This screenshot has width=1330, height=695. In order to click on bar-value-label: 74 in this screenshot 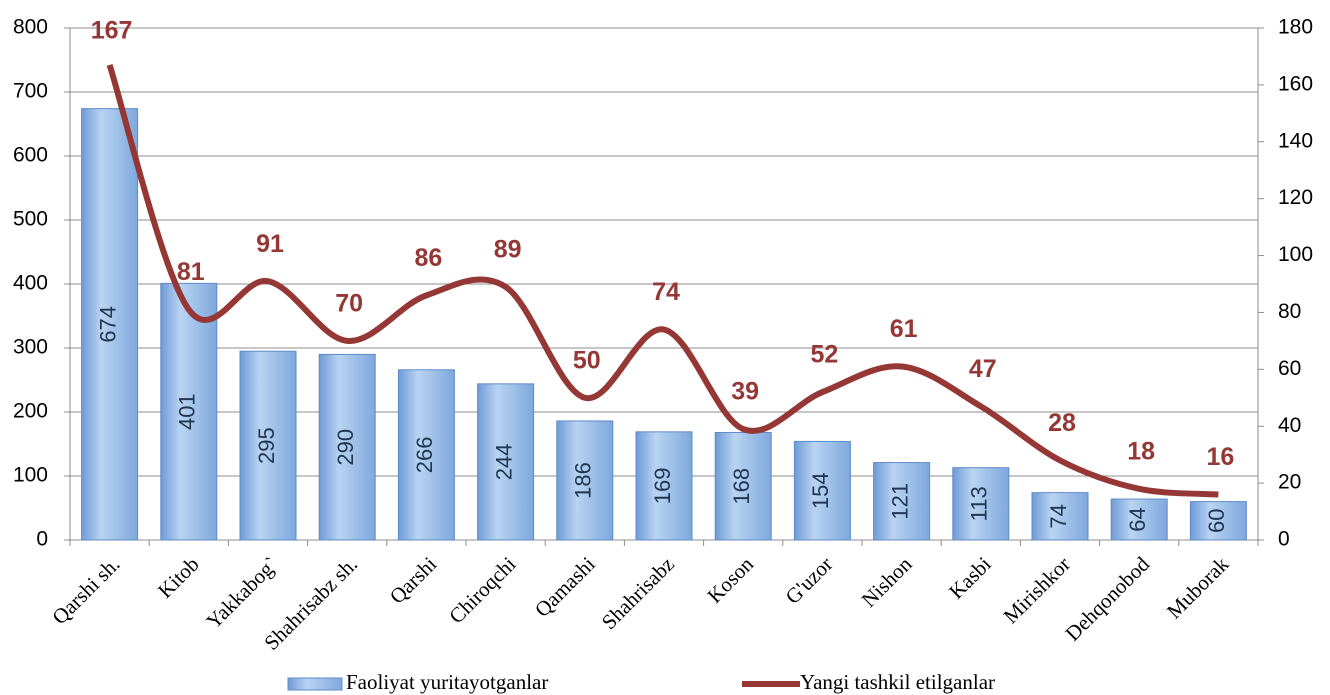, I will do `click(1058, 516)`.